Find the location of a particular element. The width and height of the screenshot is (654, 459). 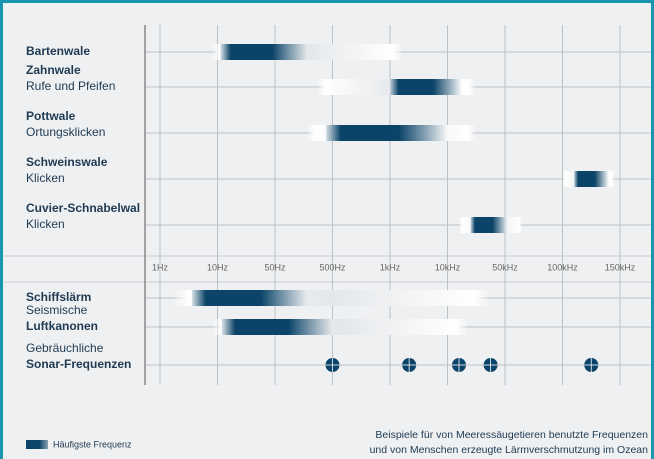

x-tick-label: 1kHz is located at coordinates (390, 267).